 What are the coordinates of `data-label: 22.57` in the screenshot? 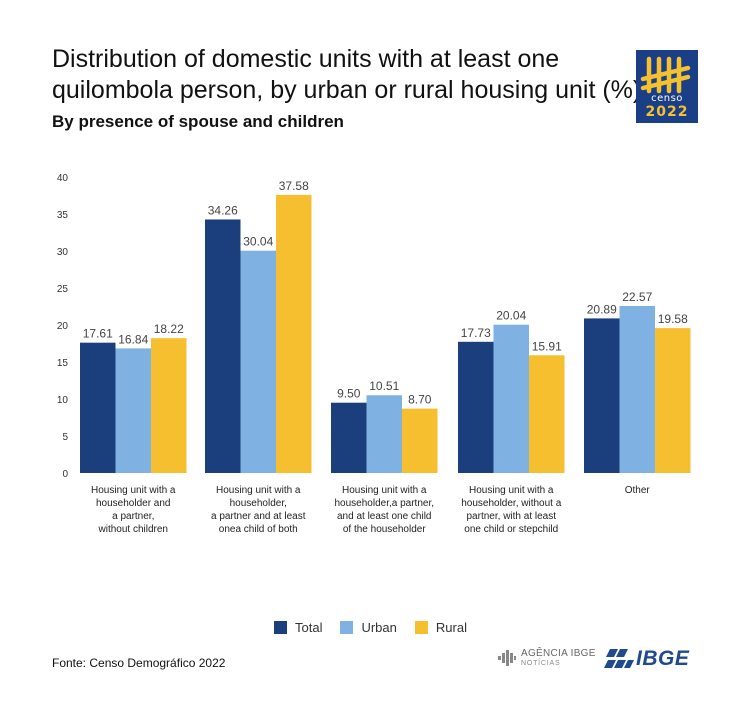 It's located at (637, 297).